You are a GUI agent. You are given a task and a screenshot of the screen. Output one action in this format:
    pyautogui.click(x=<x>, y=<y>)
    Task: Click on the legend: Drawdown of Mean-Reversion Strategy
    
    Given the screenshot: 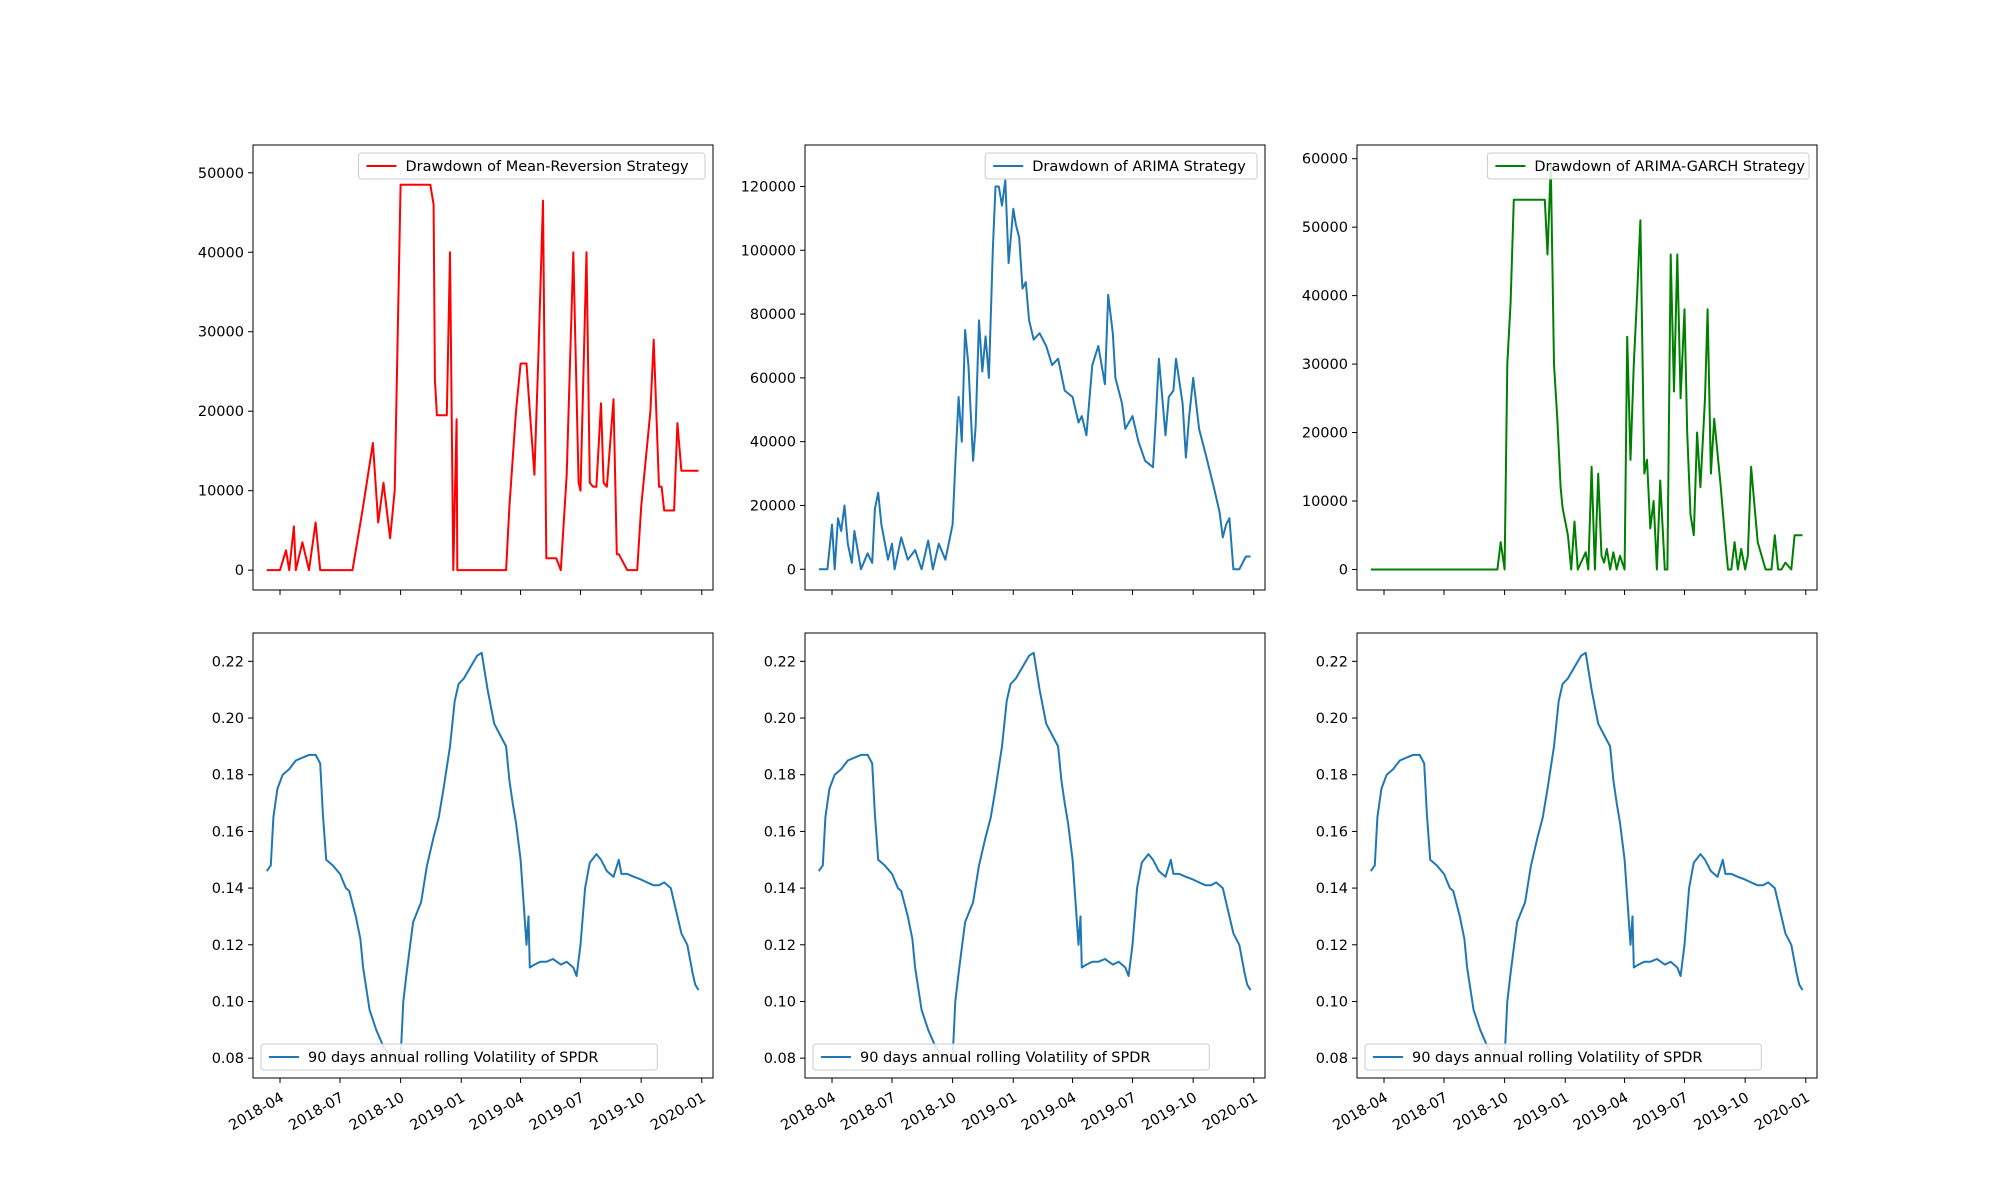 What is the action you would take?
    pyautogui.click(x=532, y=166)
    